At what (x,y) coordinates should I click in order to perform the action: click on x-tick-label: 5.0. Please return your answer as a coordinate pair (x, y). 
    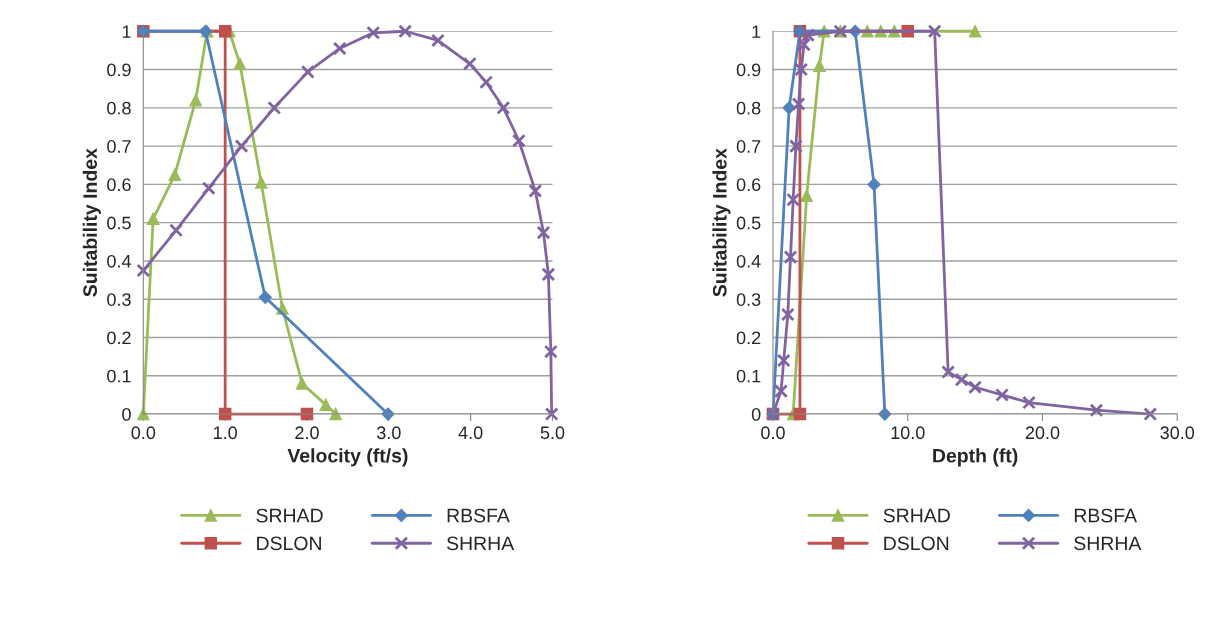
    Looking at the image, I should click on (552, 433).